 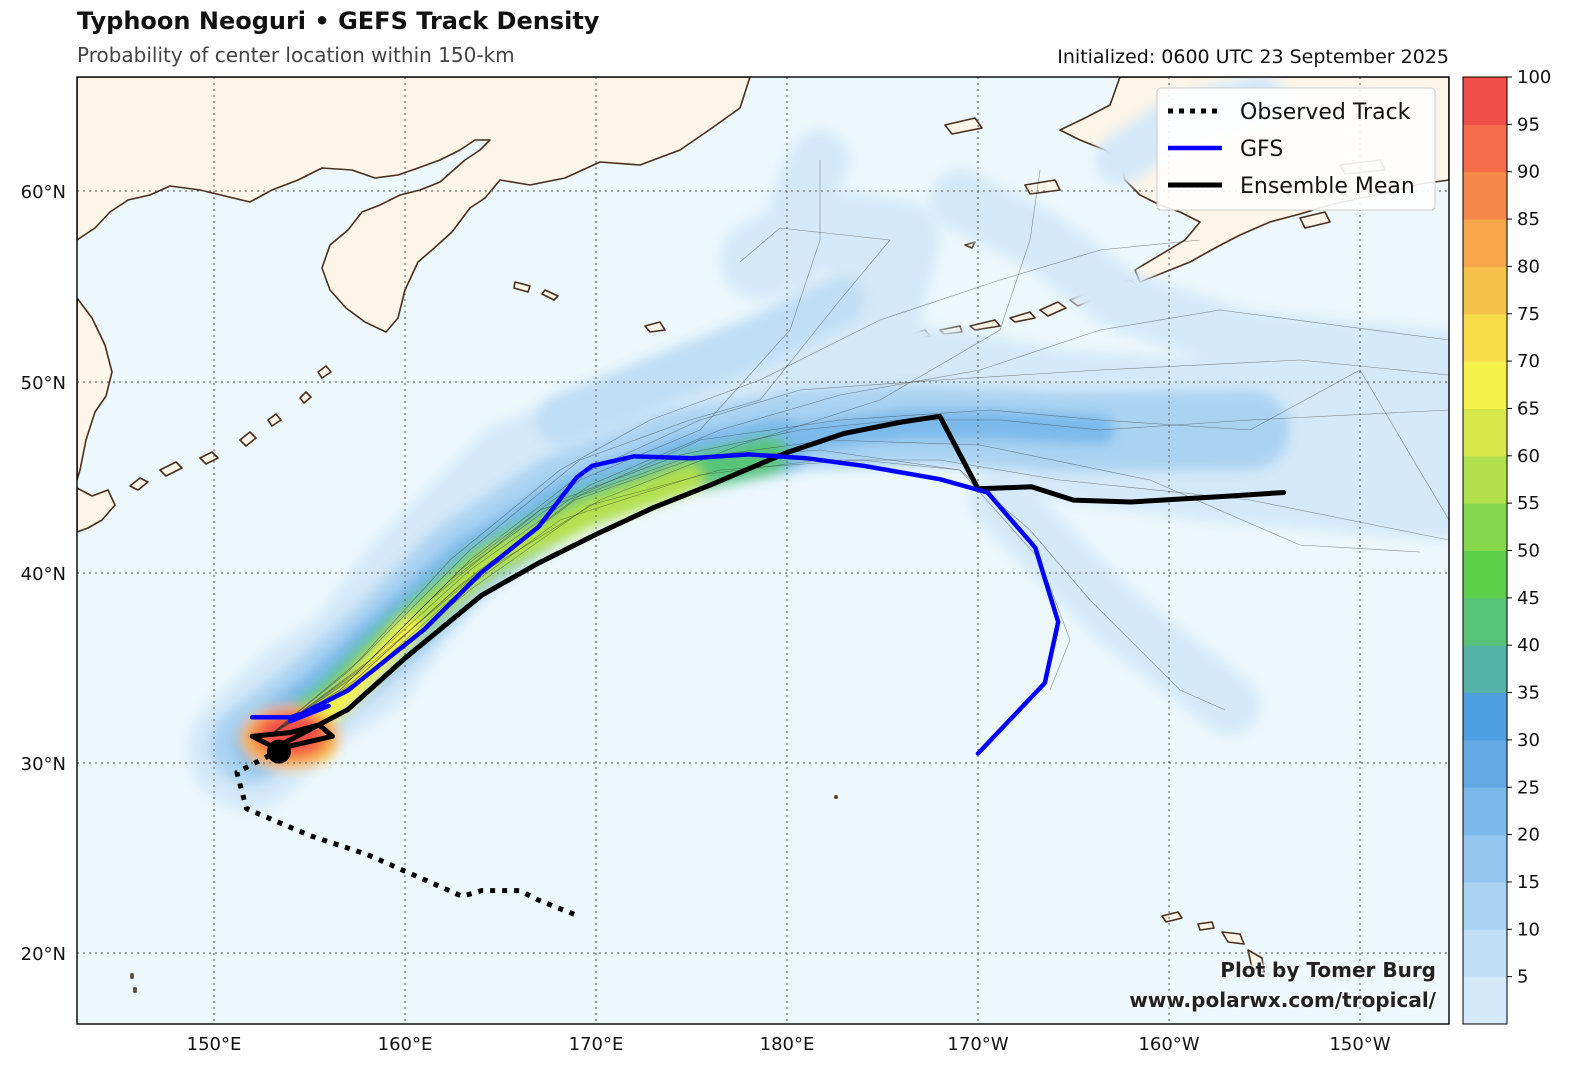 What do you see at coordinates (1261, 149) in the screenshot?
I see `legend-label-gfs: GFS` at bounding box center [1261, 149].